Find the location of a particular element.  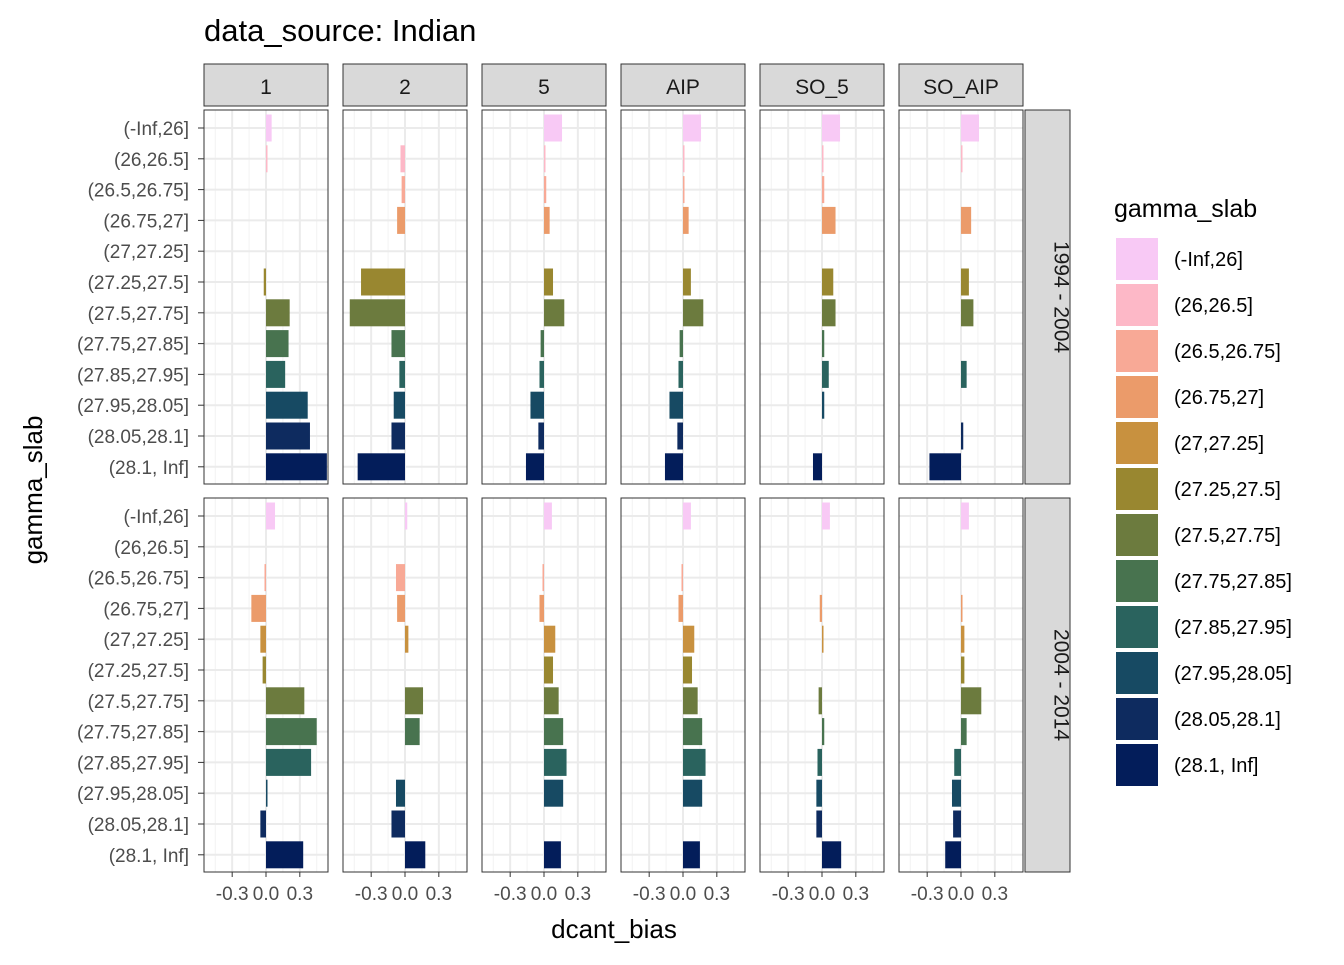

legend-label: (27.25,27.5] is located at coordinates (1227, 490).